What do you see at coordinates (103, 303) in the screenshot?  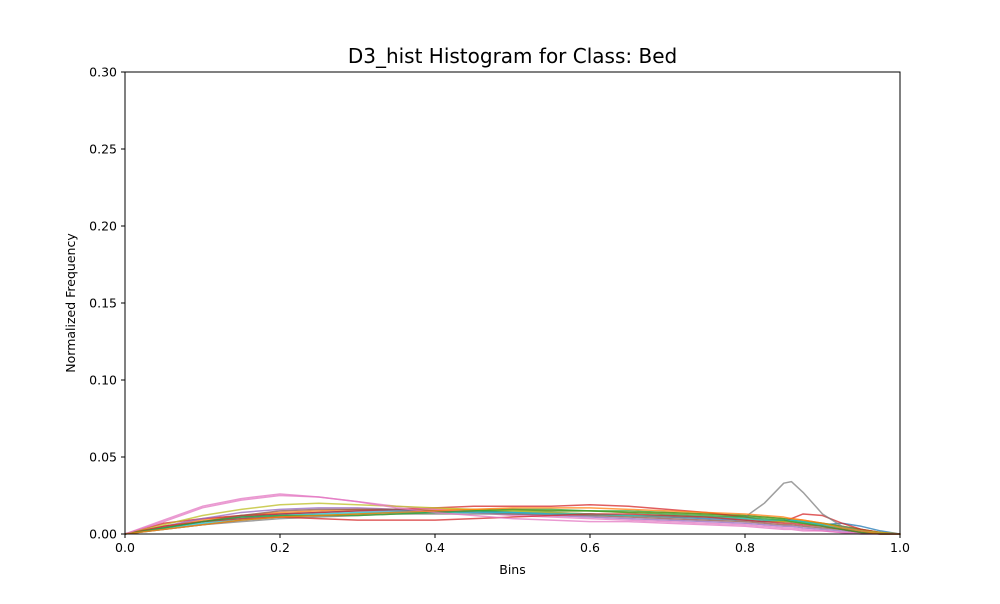 I see `y-tick-label: 0.15` at bounding box center [103, 303].